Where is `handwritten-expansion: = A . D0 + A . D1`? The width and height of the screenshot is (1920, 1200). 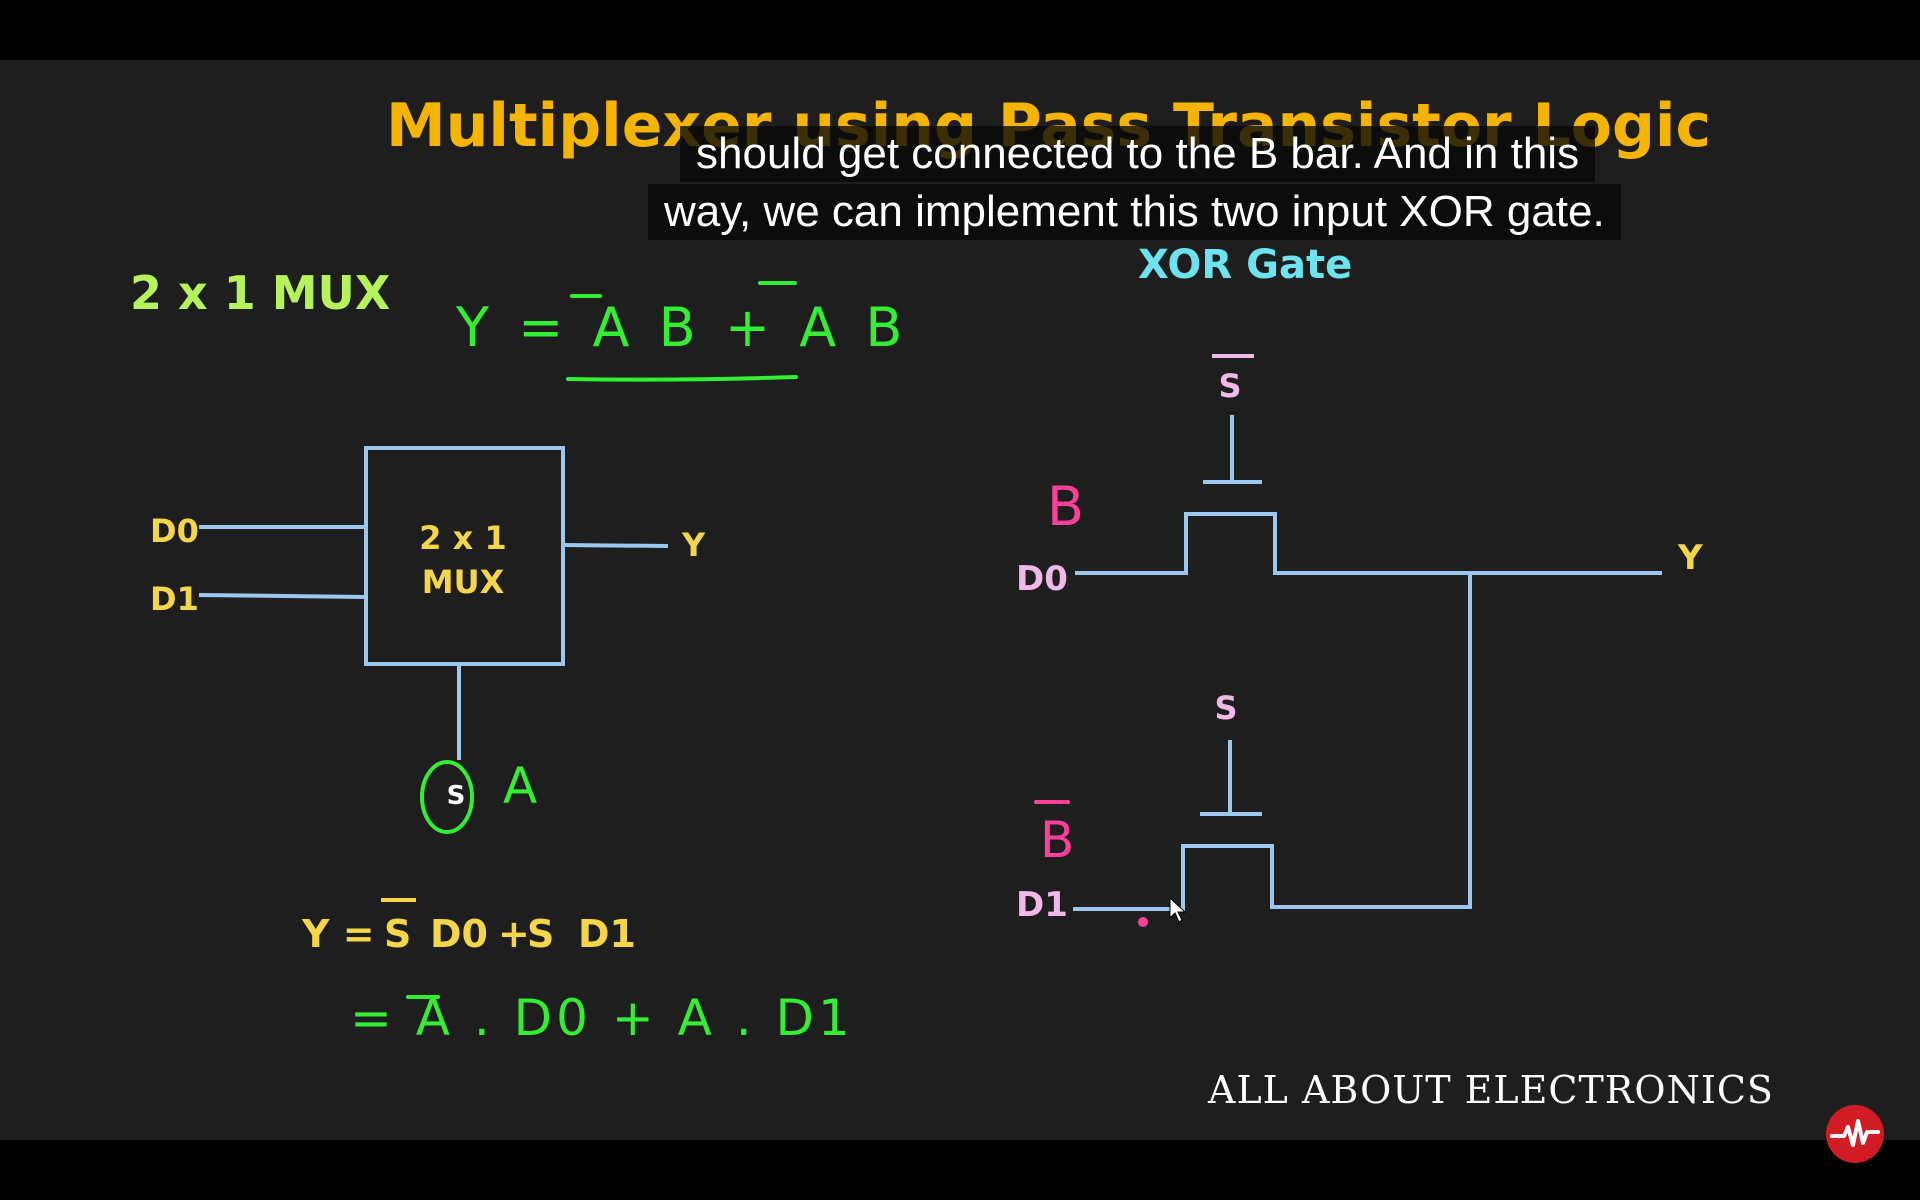
handwritten-expansion: = A . D0 + A . D1 is located at coordinates (600, 1018).